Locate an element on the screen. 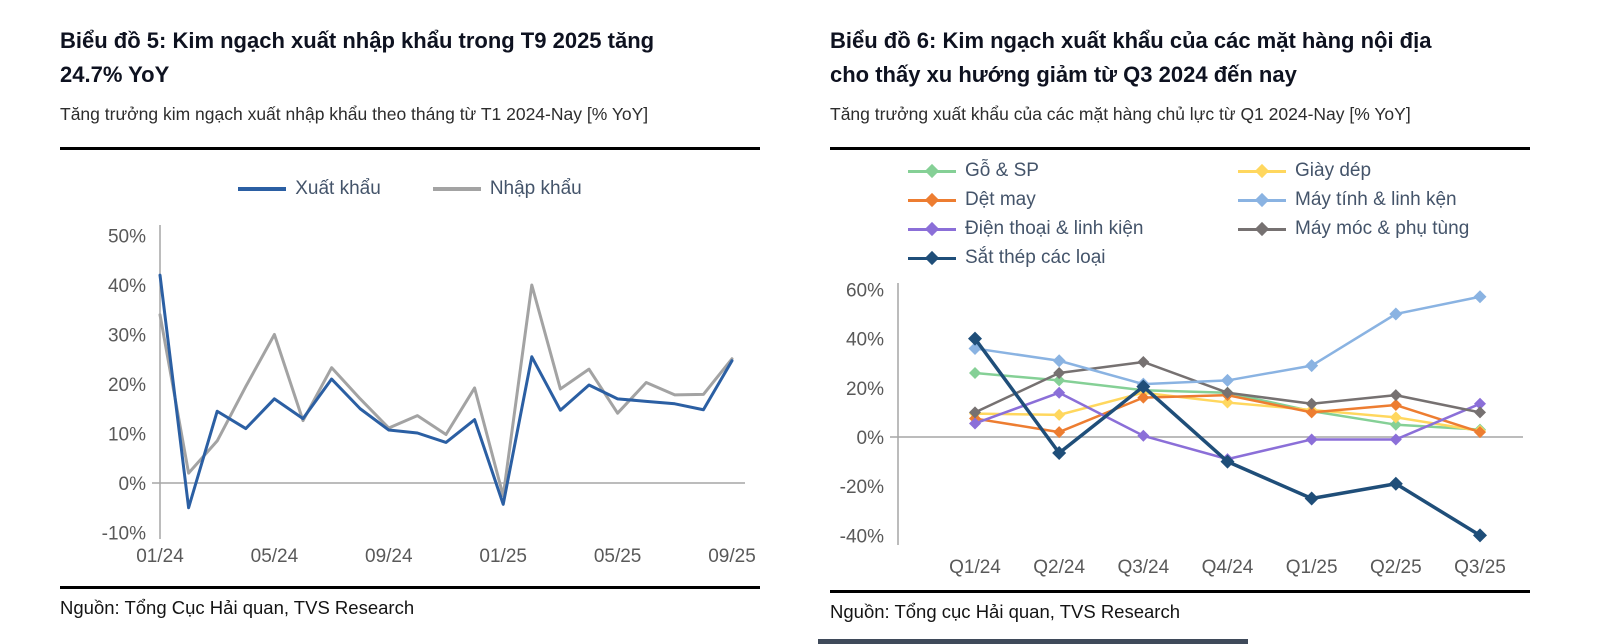 This screenshot has width=1600, height=644. legend-item-giay-dep: Giày dép is located at coordinates (1388, 171).